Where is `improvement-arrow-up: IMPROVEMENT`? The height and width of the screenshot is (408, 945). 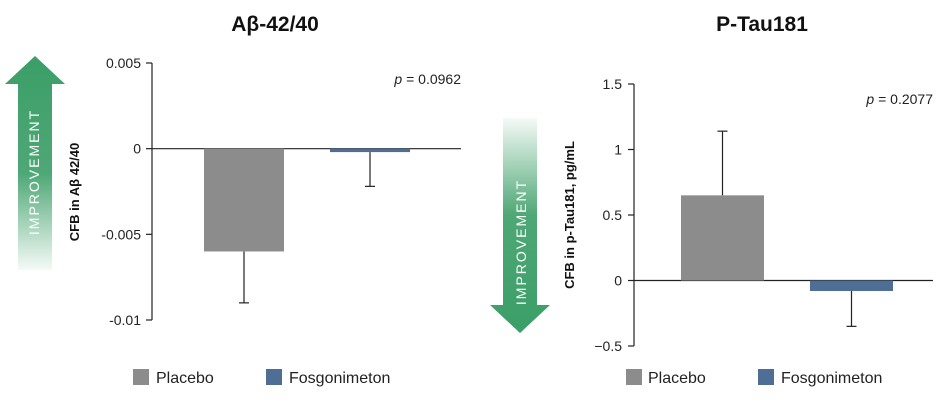
improvement-arrow-up: IMPROVEMENT is located at coordinates (35, 163).